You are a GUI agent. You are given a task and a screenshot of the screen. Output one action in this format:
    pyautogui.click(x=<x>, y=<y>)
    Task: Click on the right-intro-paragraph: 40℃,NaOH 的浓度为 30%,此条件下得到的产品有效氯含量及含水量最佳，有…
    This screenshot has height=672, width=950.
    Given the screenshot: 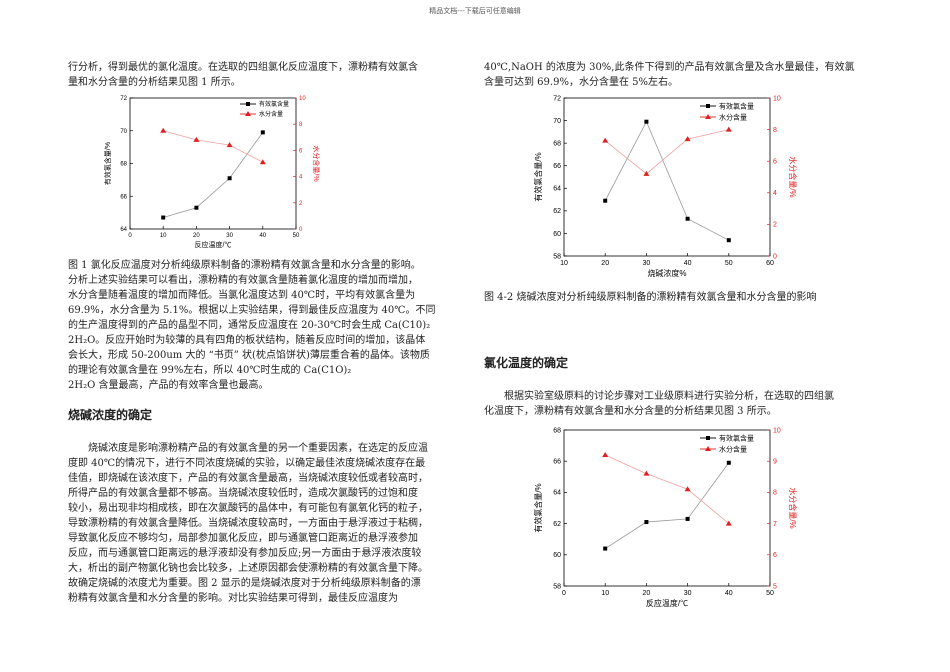 What is the action you would take?
    pyautogui.click(x=669, y=75)
    